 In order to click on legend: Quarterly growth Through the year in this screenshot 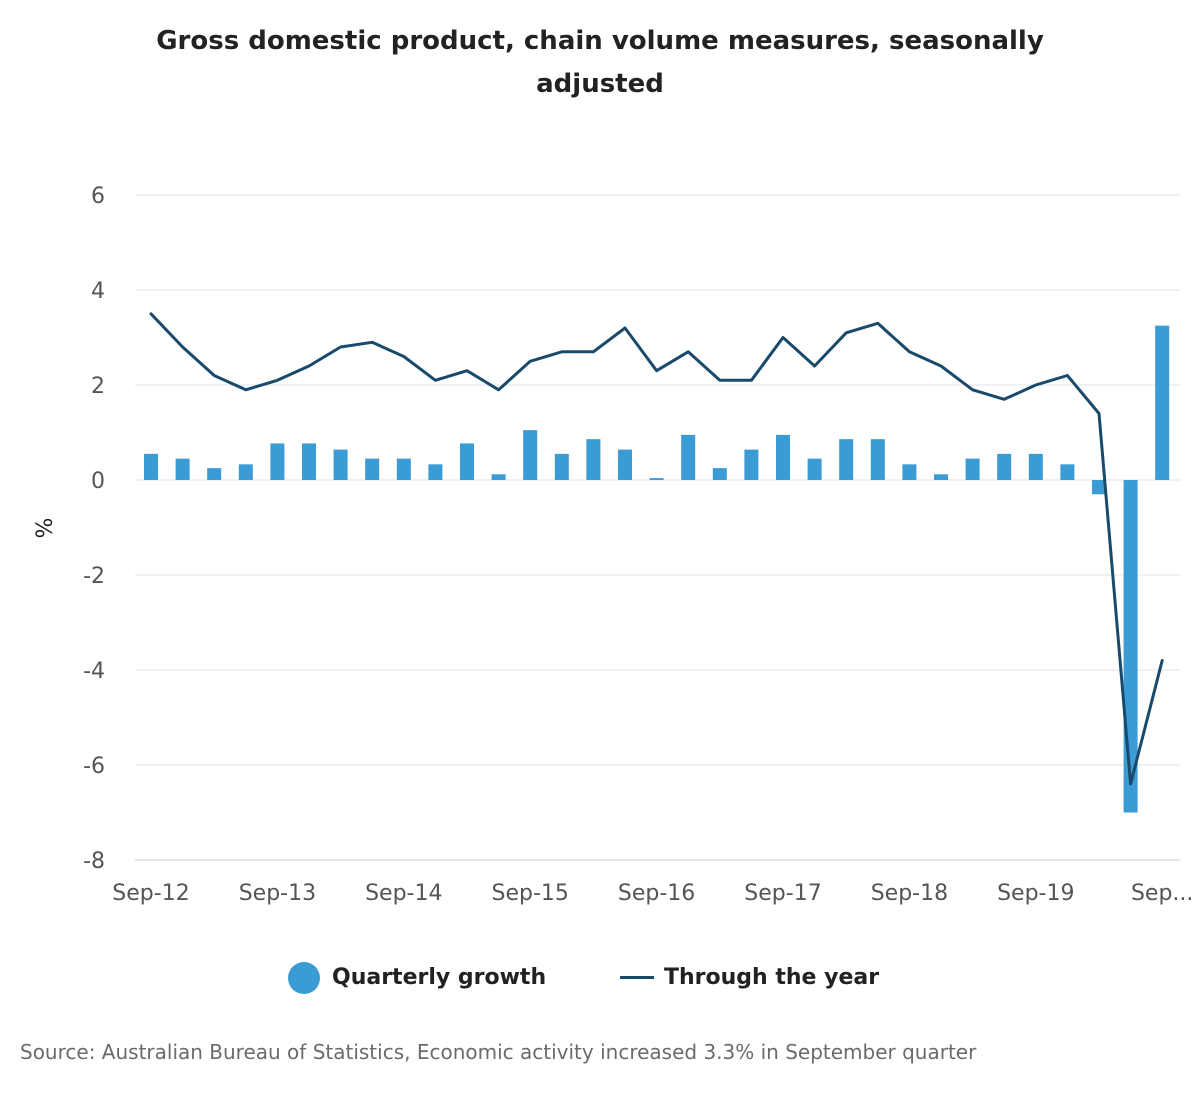, I will do `click(600, 977)`.